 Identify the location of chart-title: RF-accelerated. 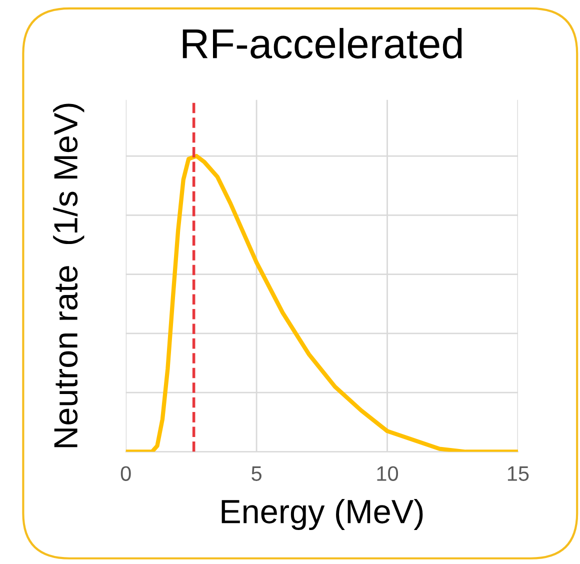
(322, 43).